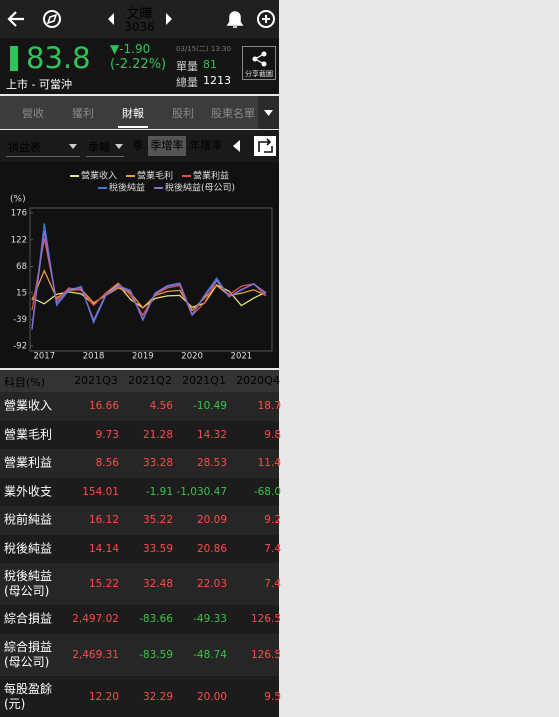  I want to click on tab-bar: 營收 獲利 財報 股利 股東名單, so click(139, 112).